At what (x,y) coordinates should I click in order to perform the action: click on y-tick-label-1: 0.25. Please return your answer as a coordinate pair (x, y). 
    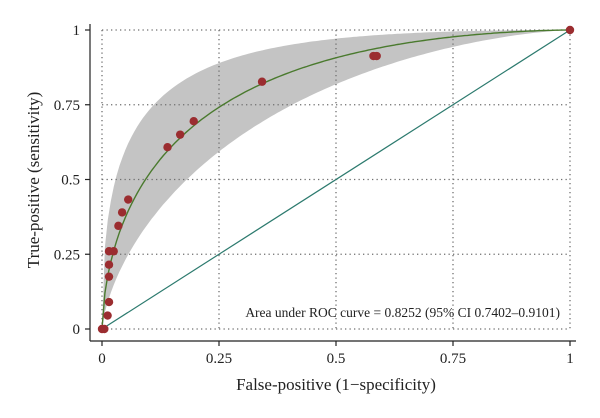
    Looking at the image, I should click on (67, 255).